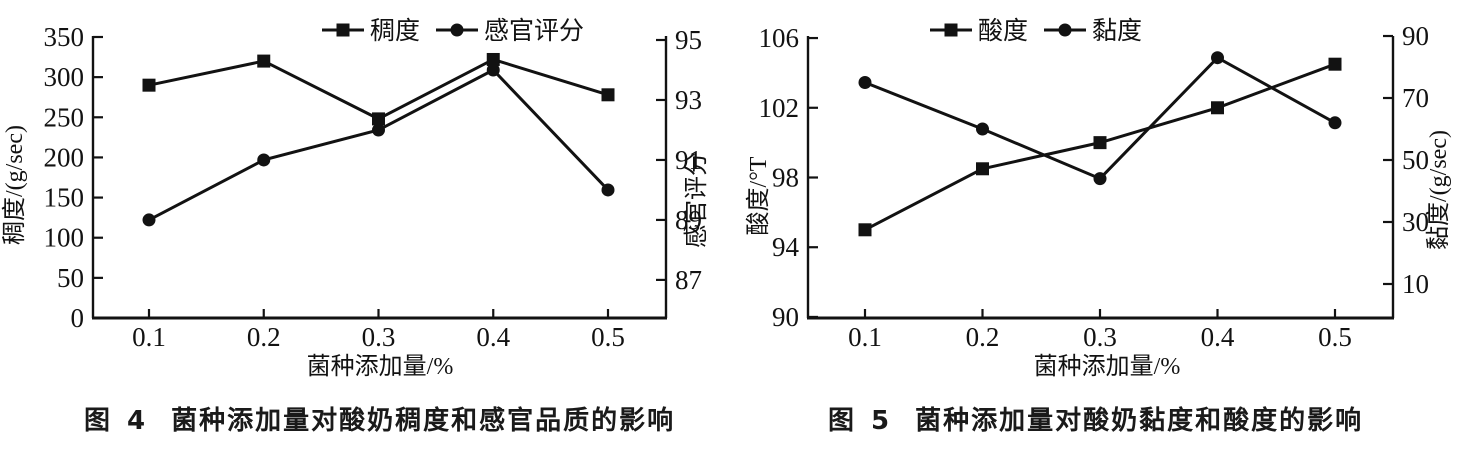 The image size is (1477, 450). What do you see at coordinates (688, 100) in the screenshot?
I see `right-tick-label: 93` at bounding box center [688, 100].